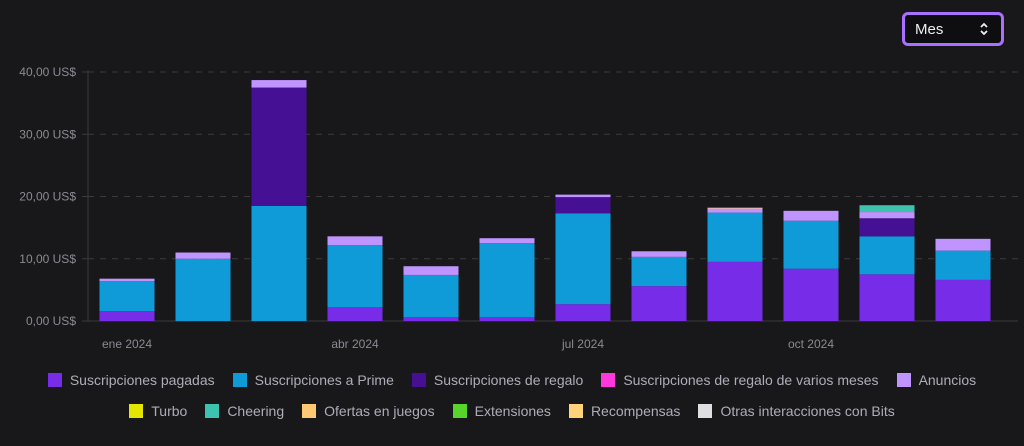 The height and width of the screenshot is (446, 1024). I want to click on x-tick-label: ene 2024, so click(127, 344).